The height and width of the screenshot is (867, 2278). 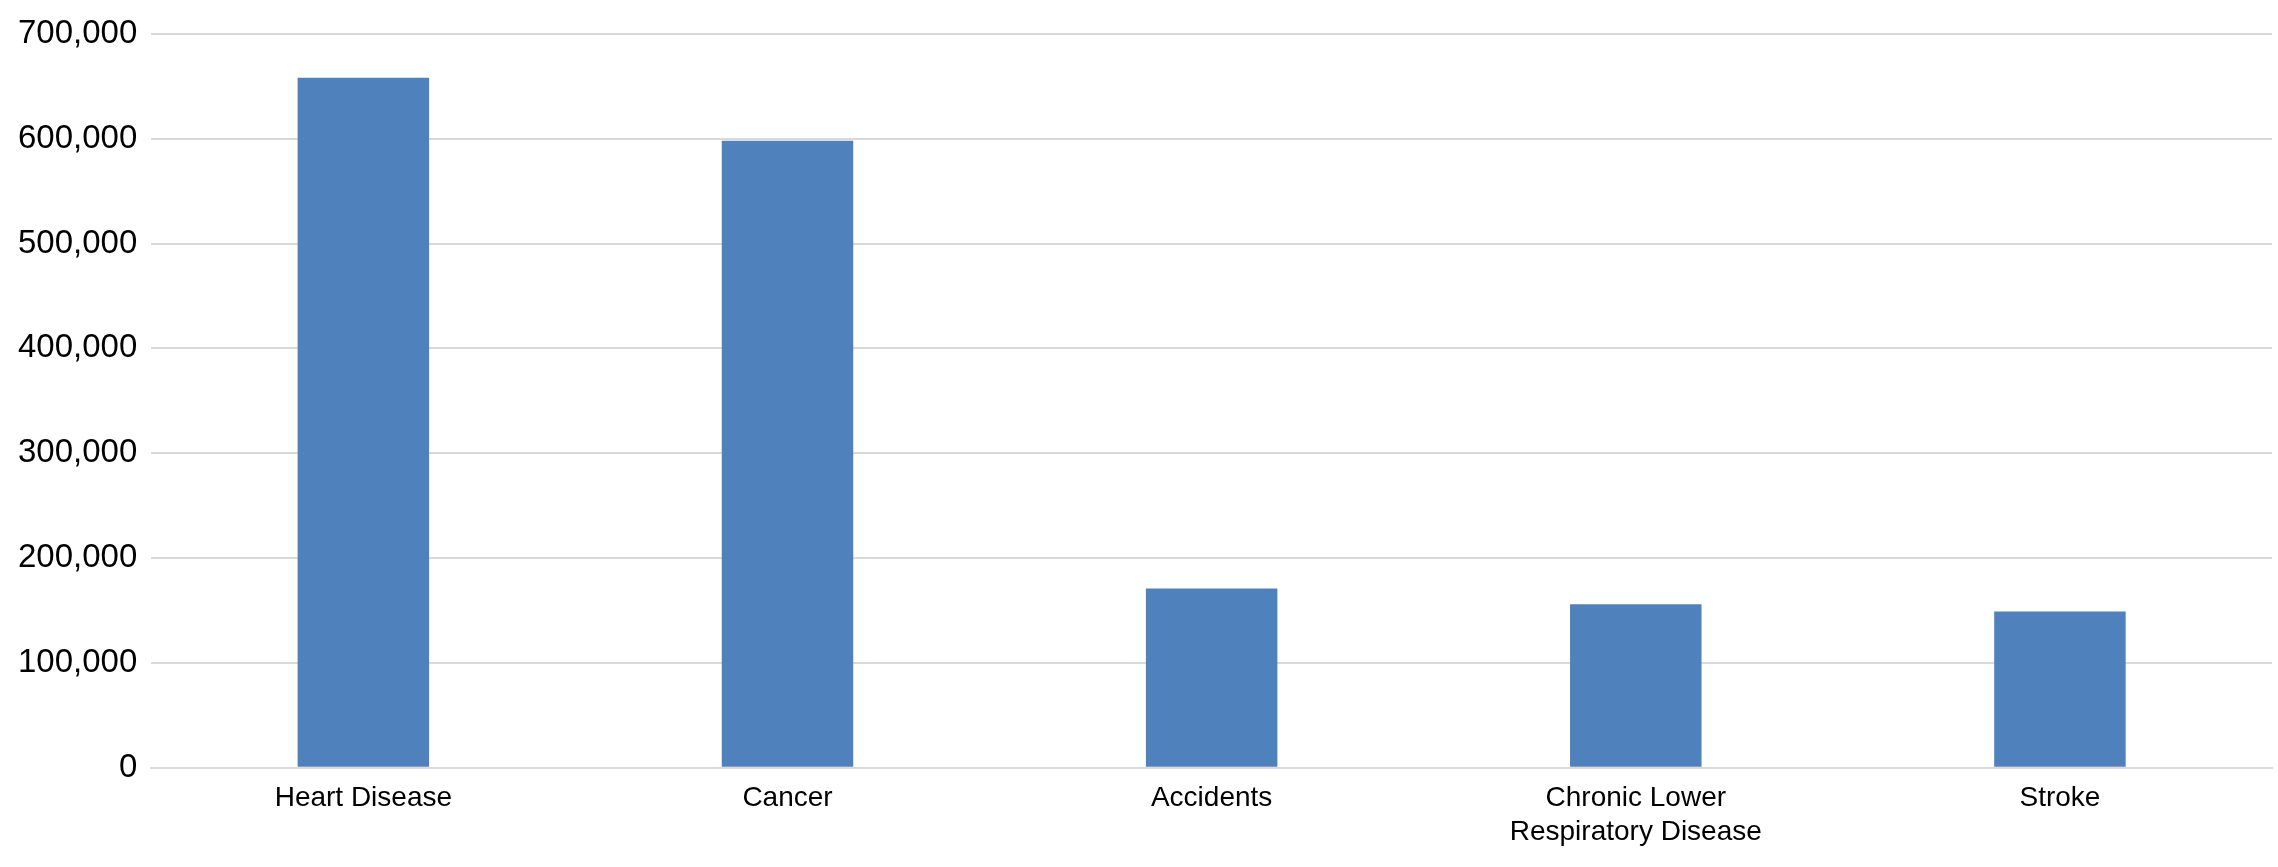 What do you see at coordinates (77, 136) in the screenshot?
I see `y-tick-label: 600,000` at bounding box center [77, 136].